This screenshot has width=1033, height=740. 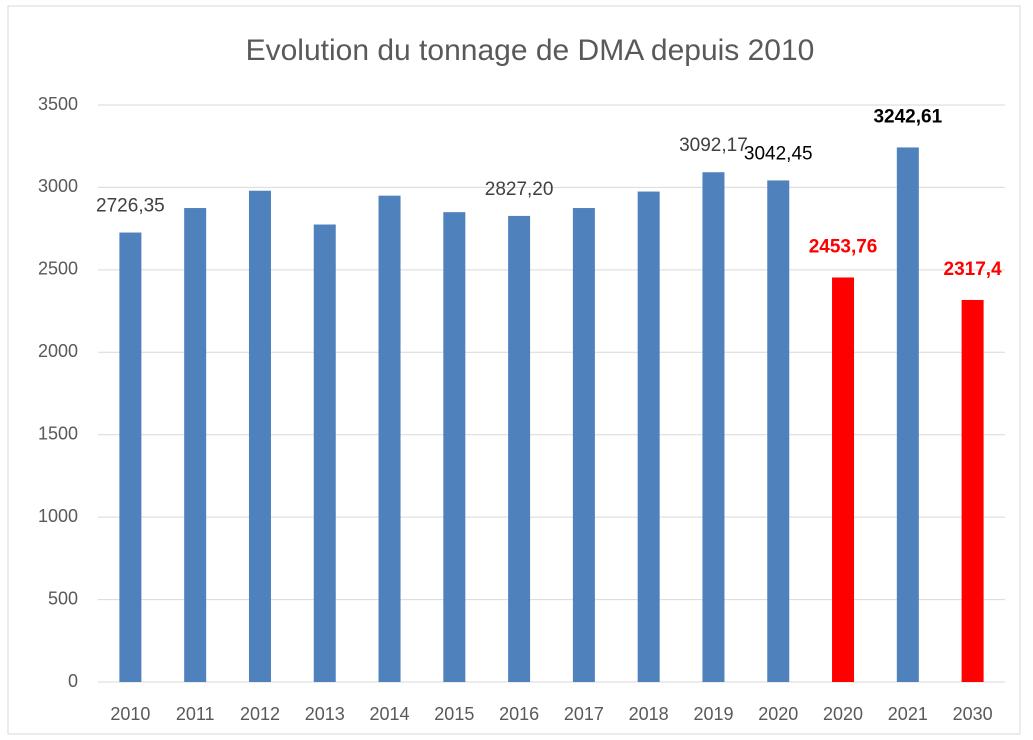 What do you see at coordinates (58, 104) in the screenshot?
I see `y-tick-label: 3500` at bounding box center [58, 104].